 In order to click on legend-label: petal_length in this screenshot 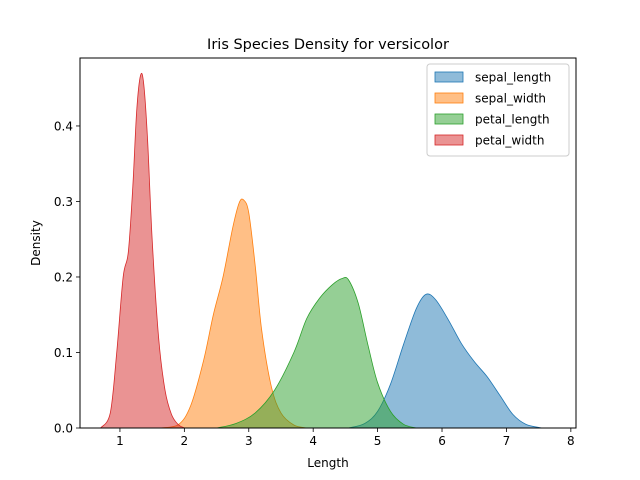, I will do `click(512, 120)`.